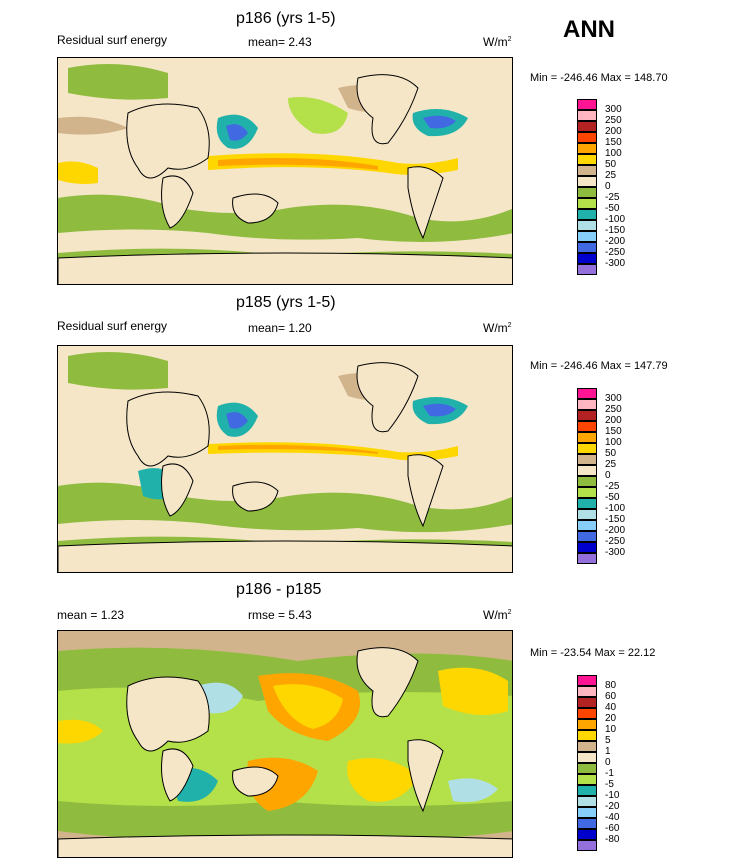 The width and height of the screenshot is (732, 865). I want to click on panel-1-field-label: Residual surf energy, so click(112, 40).